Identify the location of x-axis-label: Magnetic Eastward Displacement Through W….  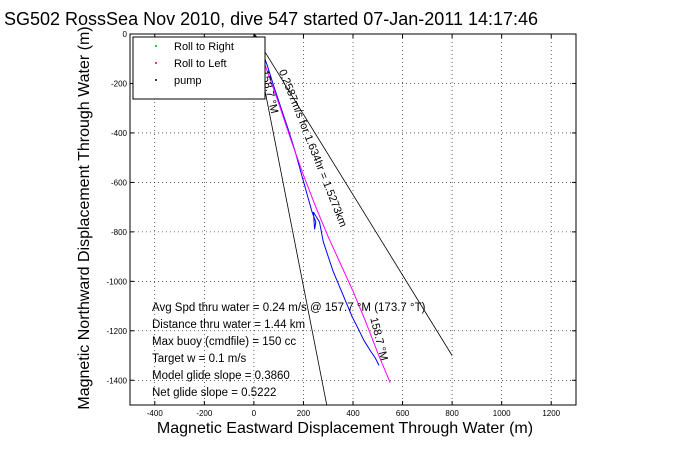
(345, 428).